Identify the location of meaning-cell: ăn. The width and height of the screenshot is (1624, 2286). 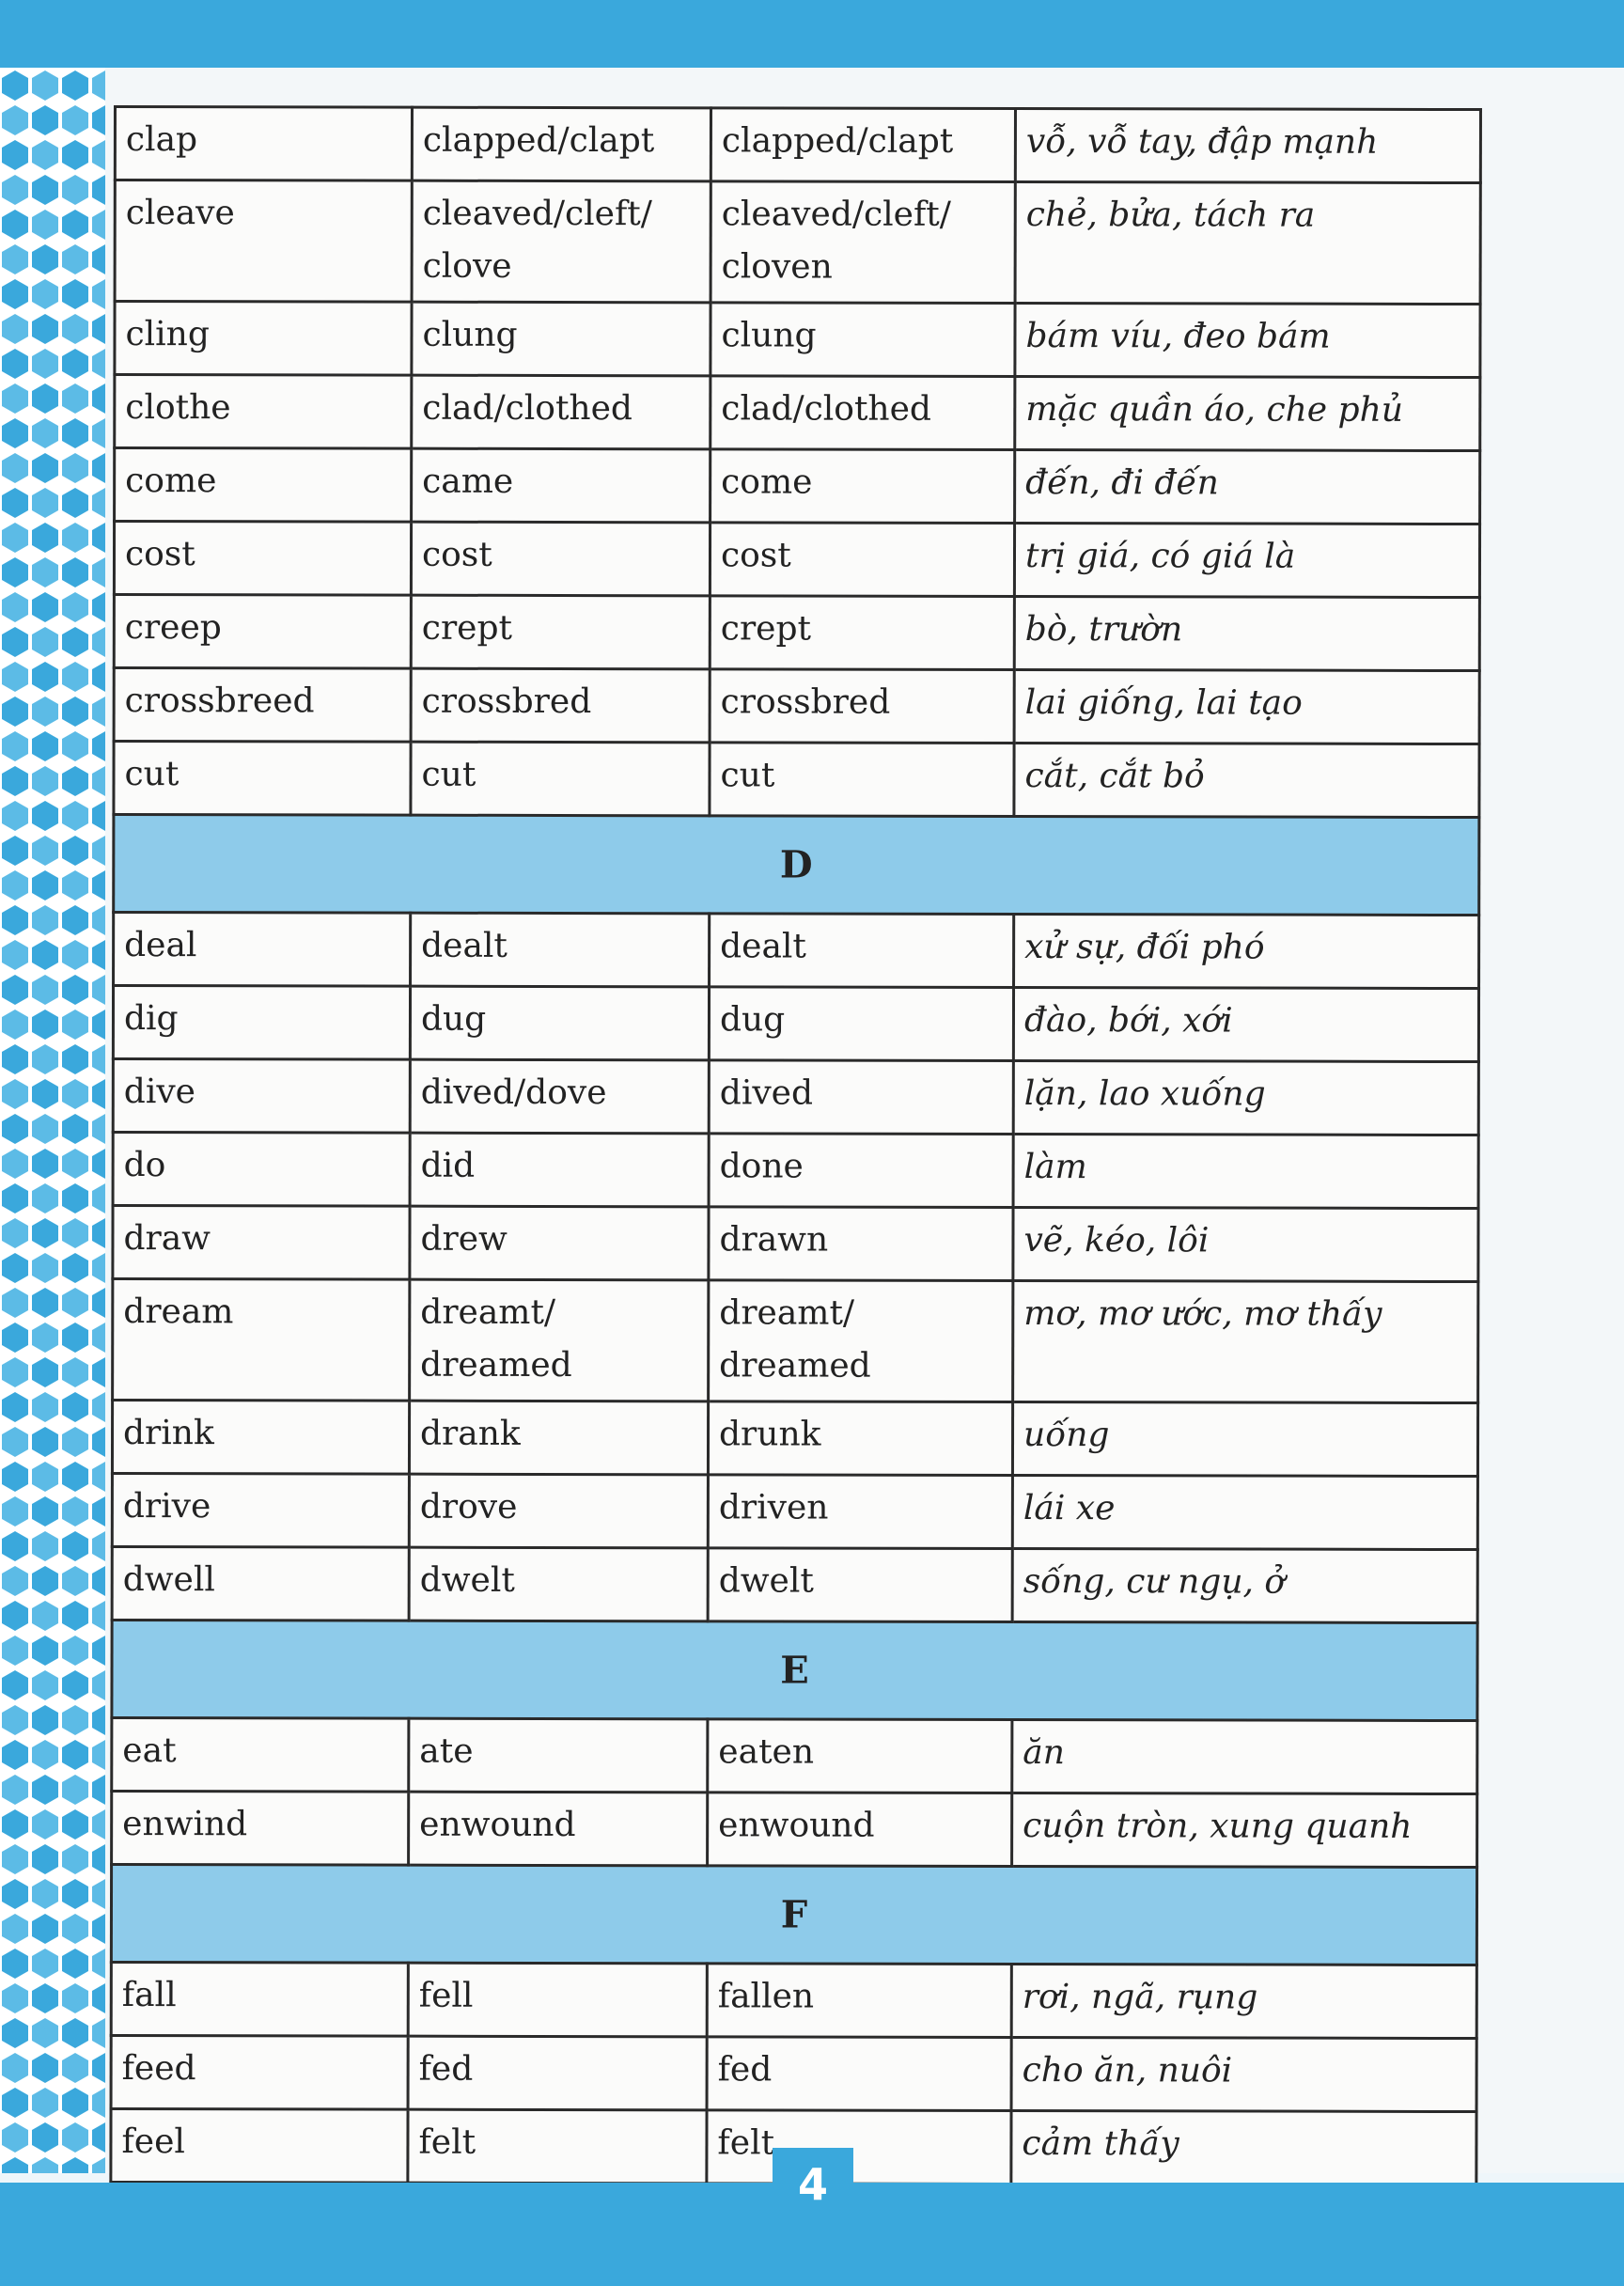
(1244, 1756).